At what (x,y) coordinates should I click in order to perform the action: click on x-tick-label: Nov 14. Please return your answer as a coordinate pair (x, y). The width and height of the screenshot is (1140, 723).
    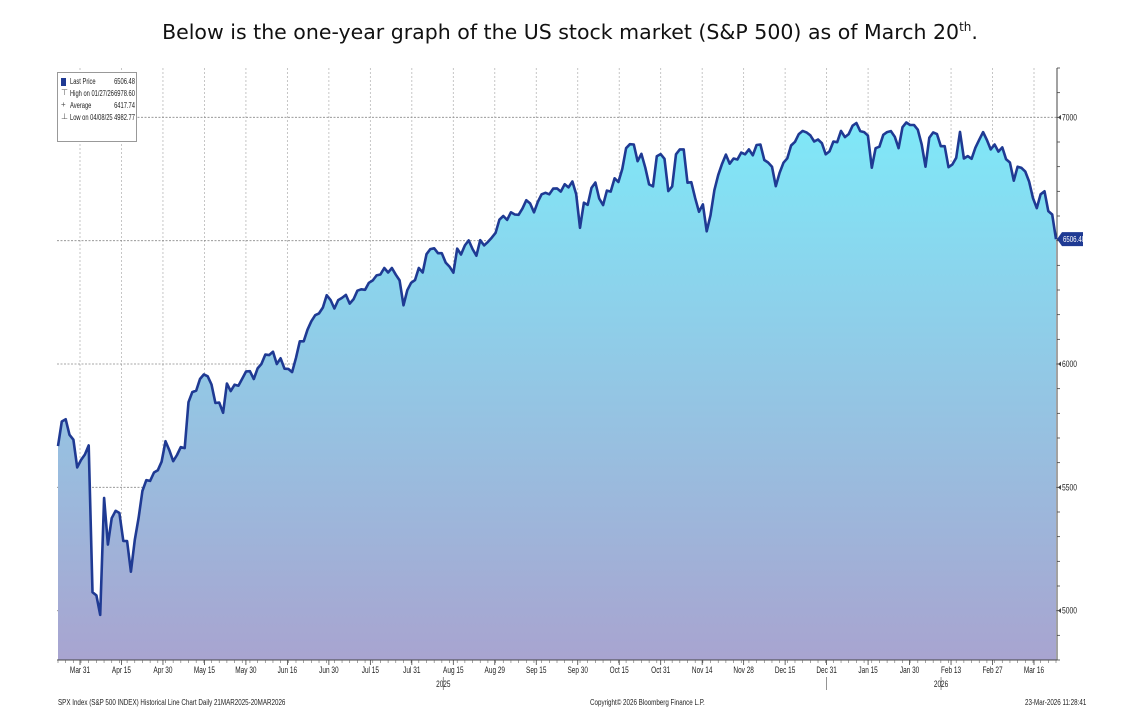
    Looking at the image, I should click on (702, 670).